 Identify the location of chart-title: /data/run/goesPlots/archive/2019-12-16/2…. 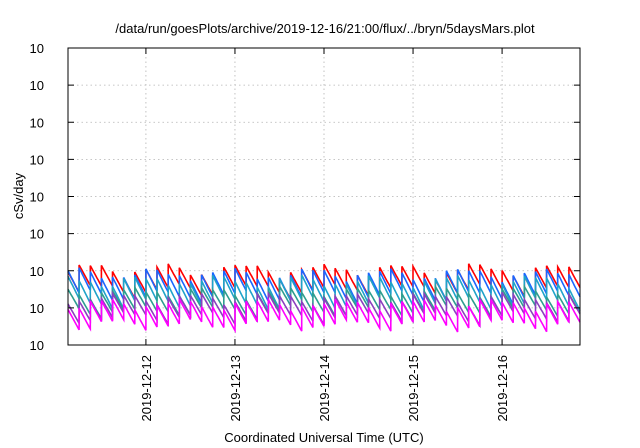
(325, 28).